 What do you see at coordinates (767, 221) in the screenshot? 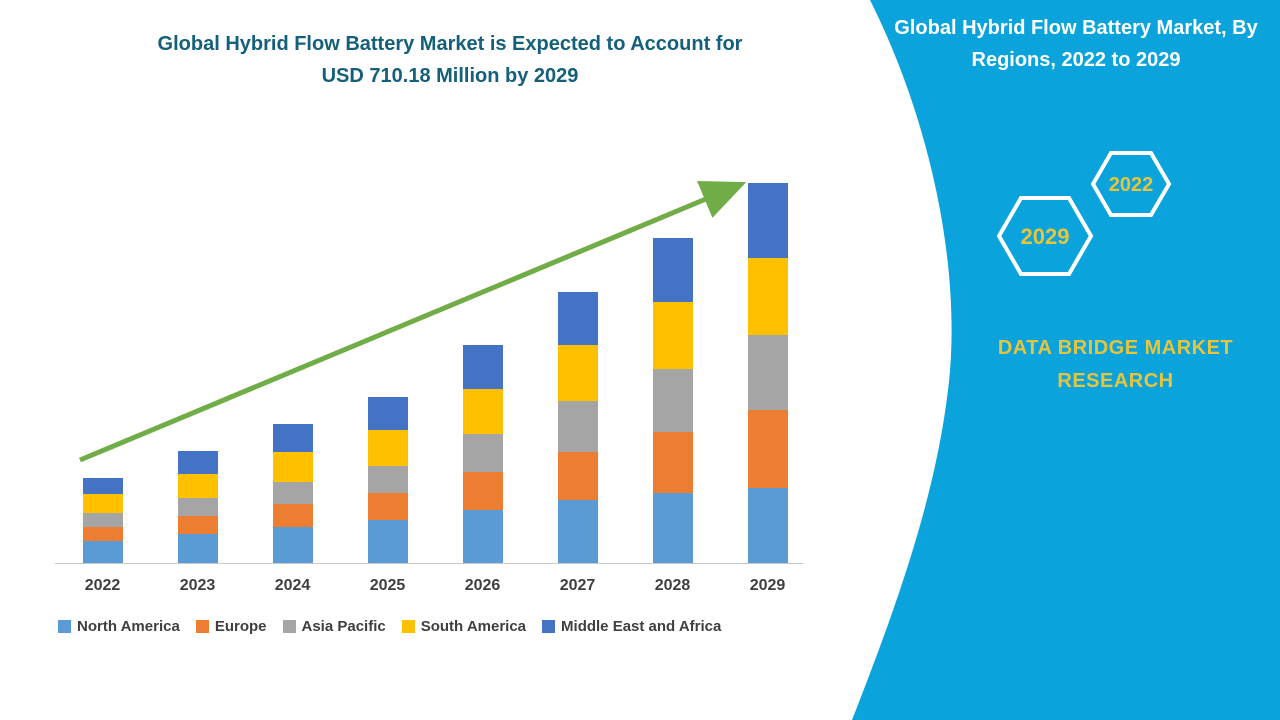
I see `bar-segment-middle-east-and-africa-2029` at bounding box center [767, 221].